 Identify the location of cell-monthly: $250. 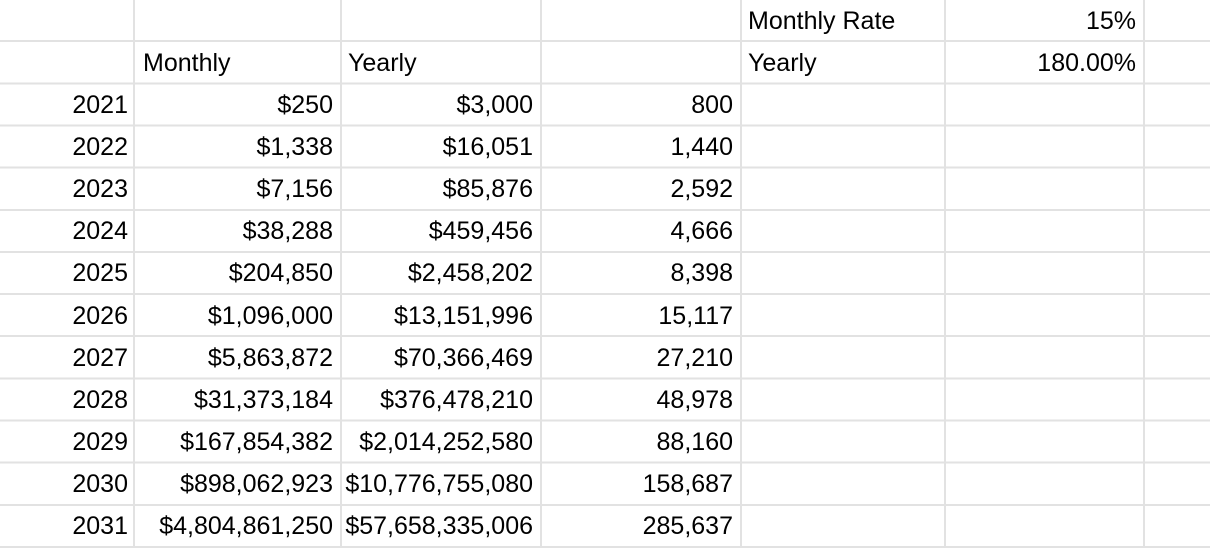
(305, 104).